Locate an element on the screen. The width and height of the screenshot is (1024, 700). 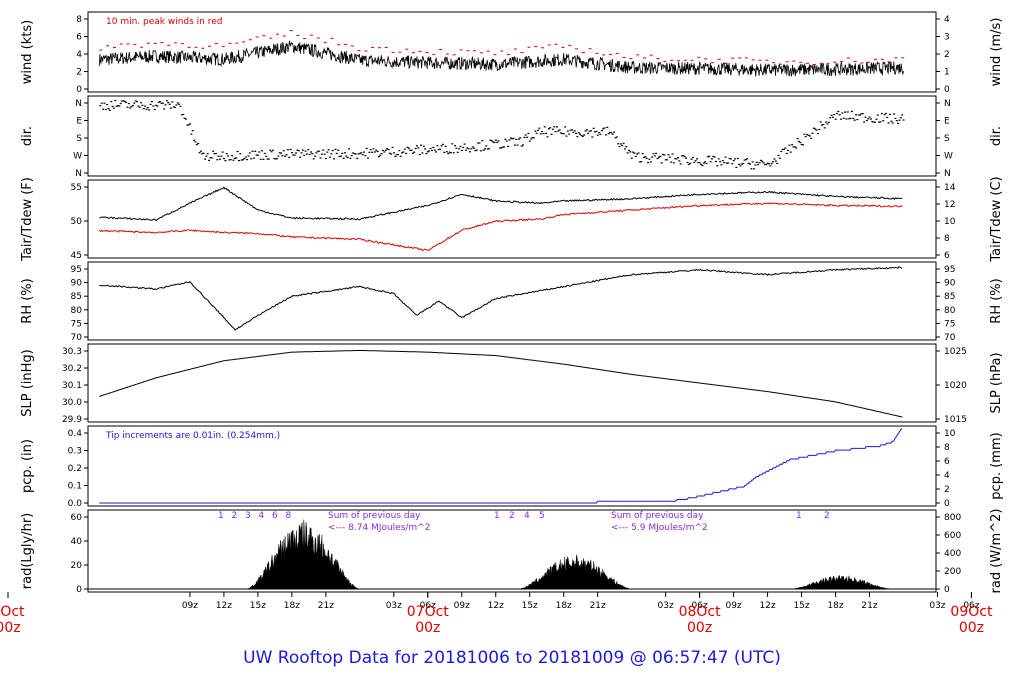
ytick-label-right-wind-2: 2 is located at coordinates (947, 55).